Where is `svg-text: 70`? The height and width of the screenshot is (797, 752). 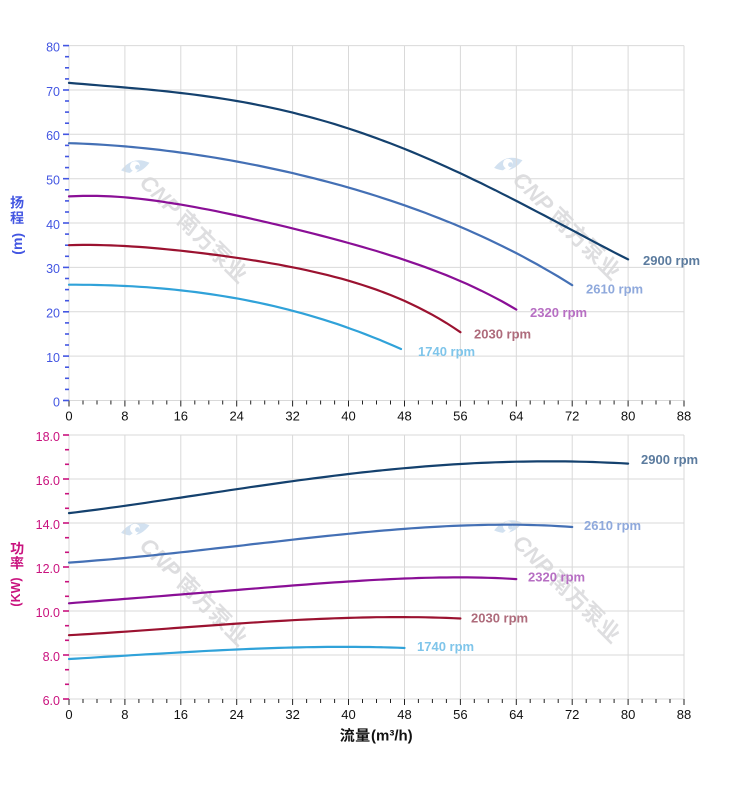 svg-text: 70 is located at coordinates (53, 92).